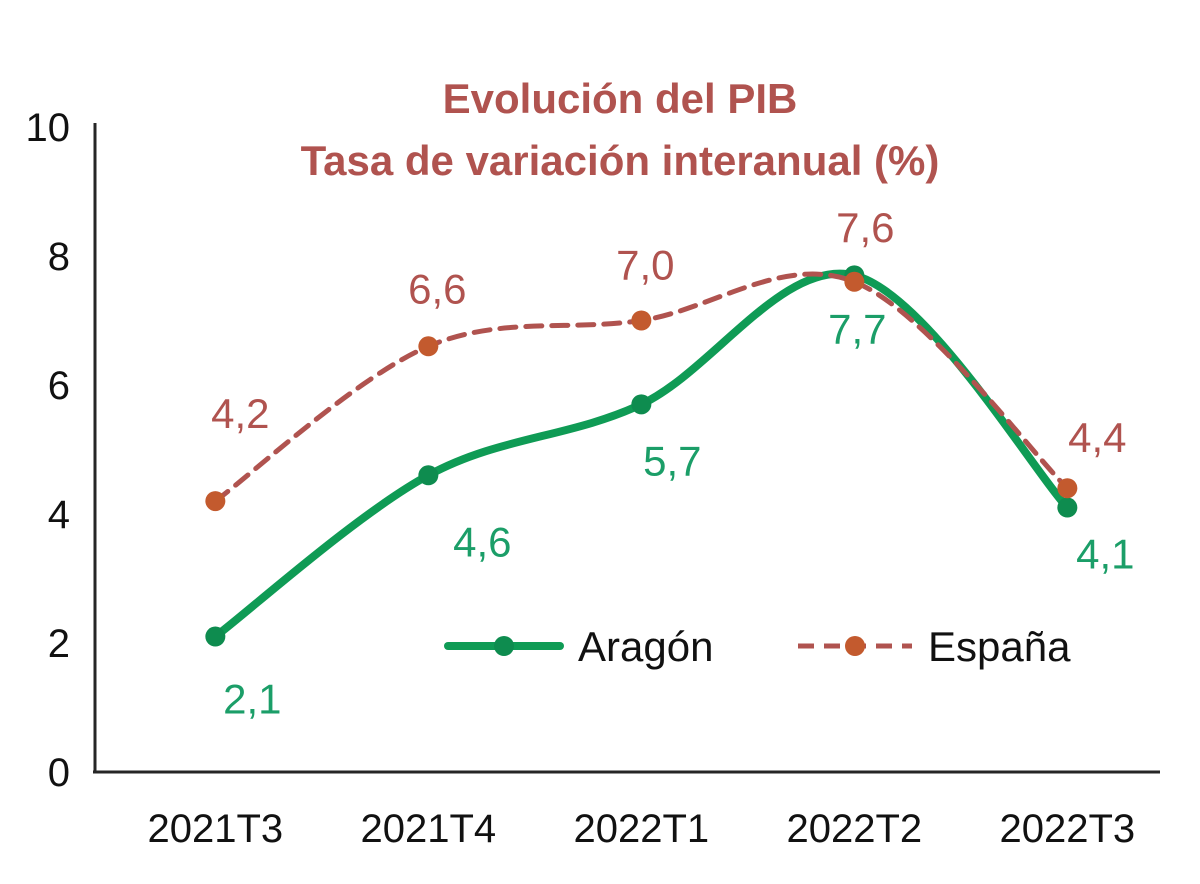 The image size is (1200, 884). Describe the element at coordinates (59, 386) in the screenshot. I see `y-tick-label: 6` at that location.